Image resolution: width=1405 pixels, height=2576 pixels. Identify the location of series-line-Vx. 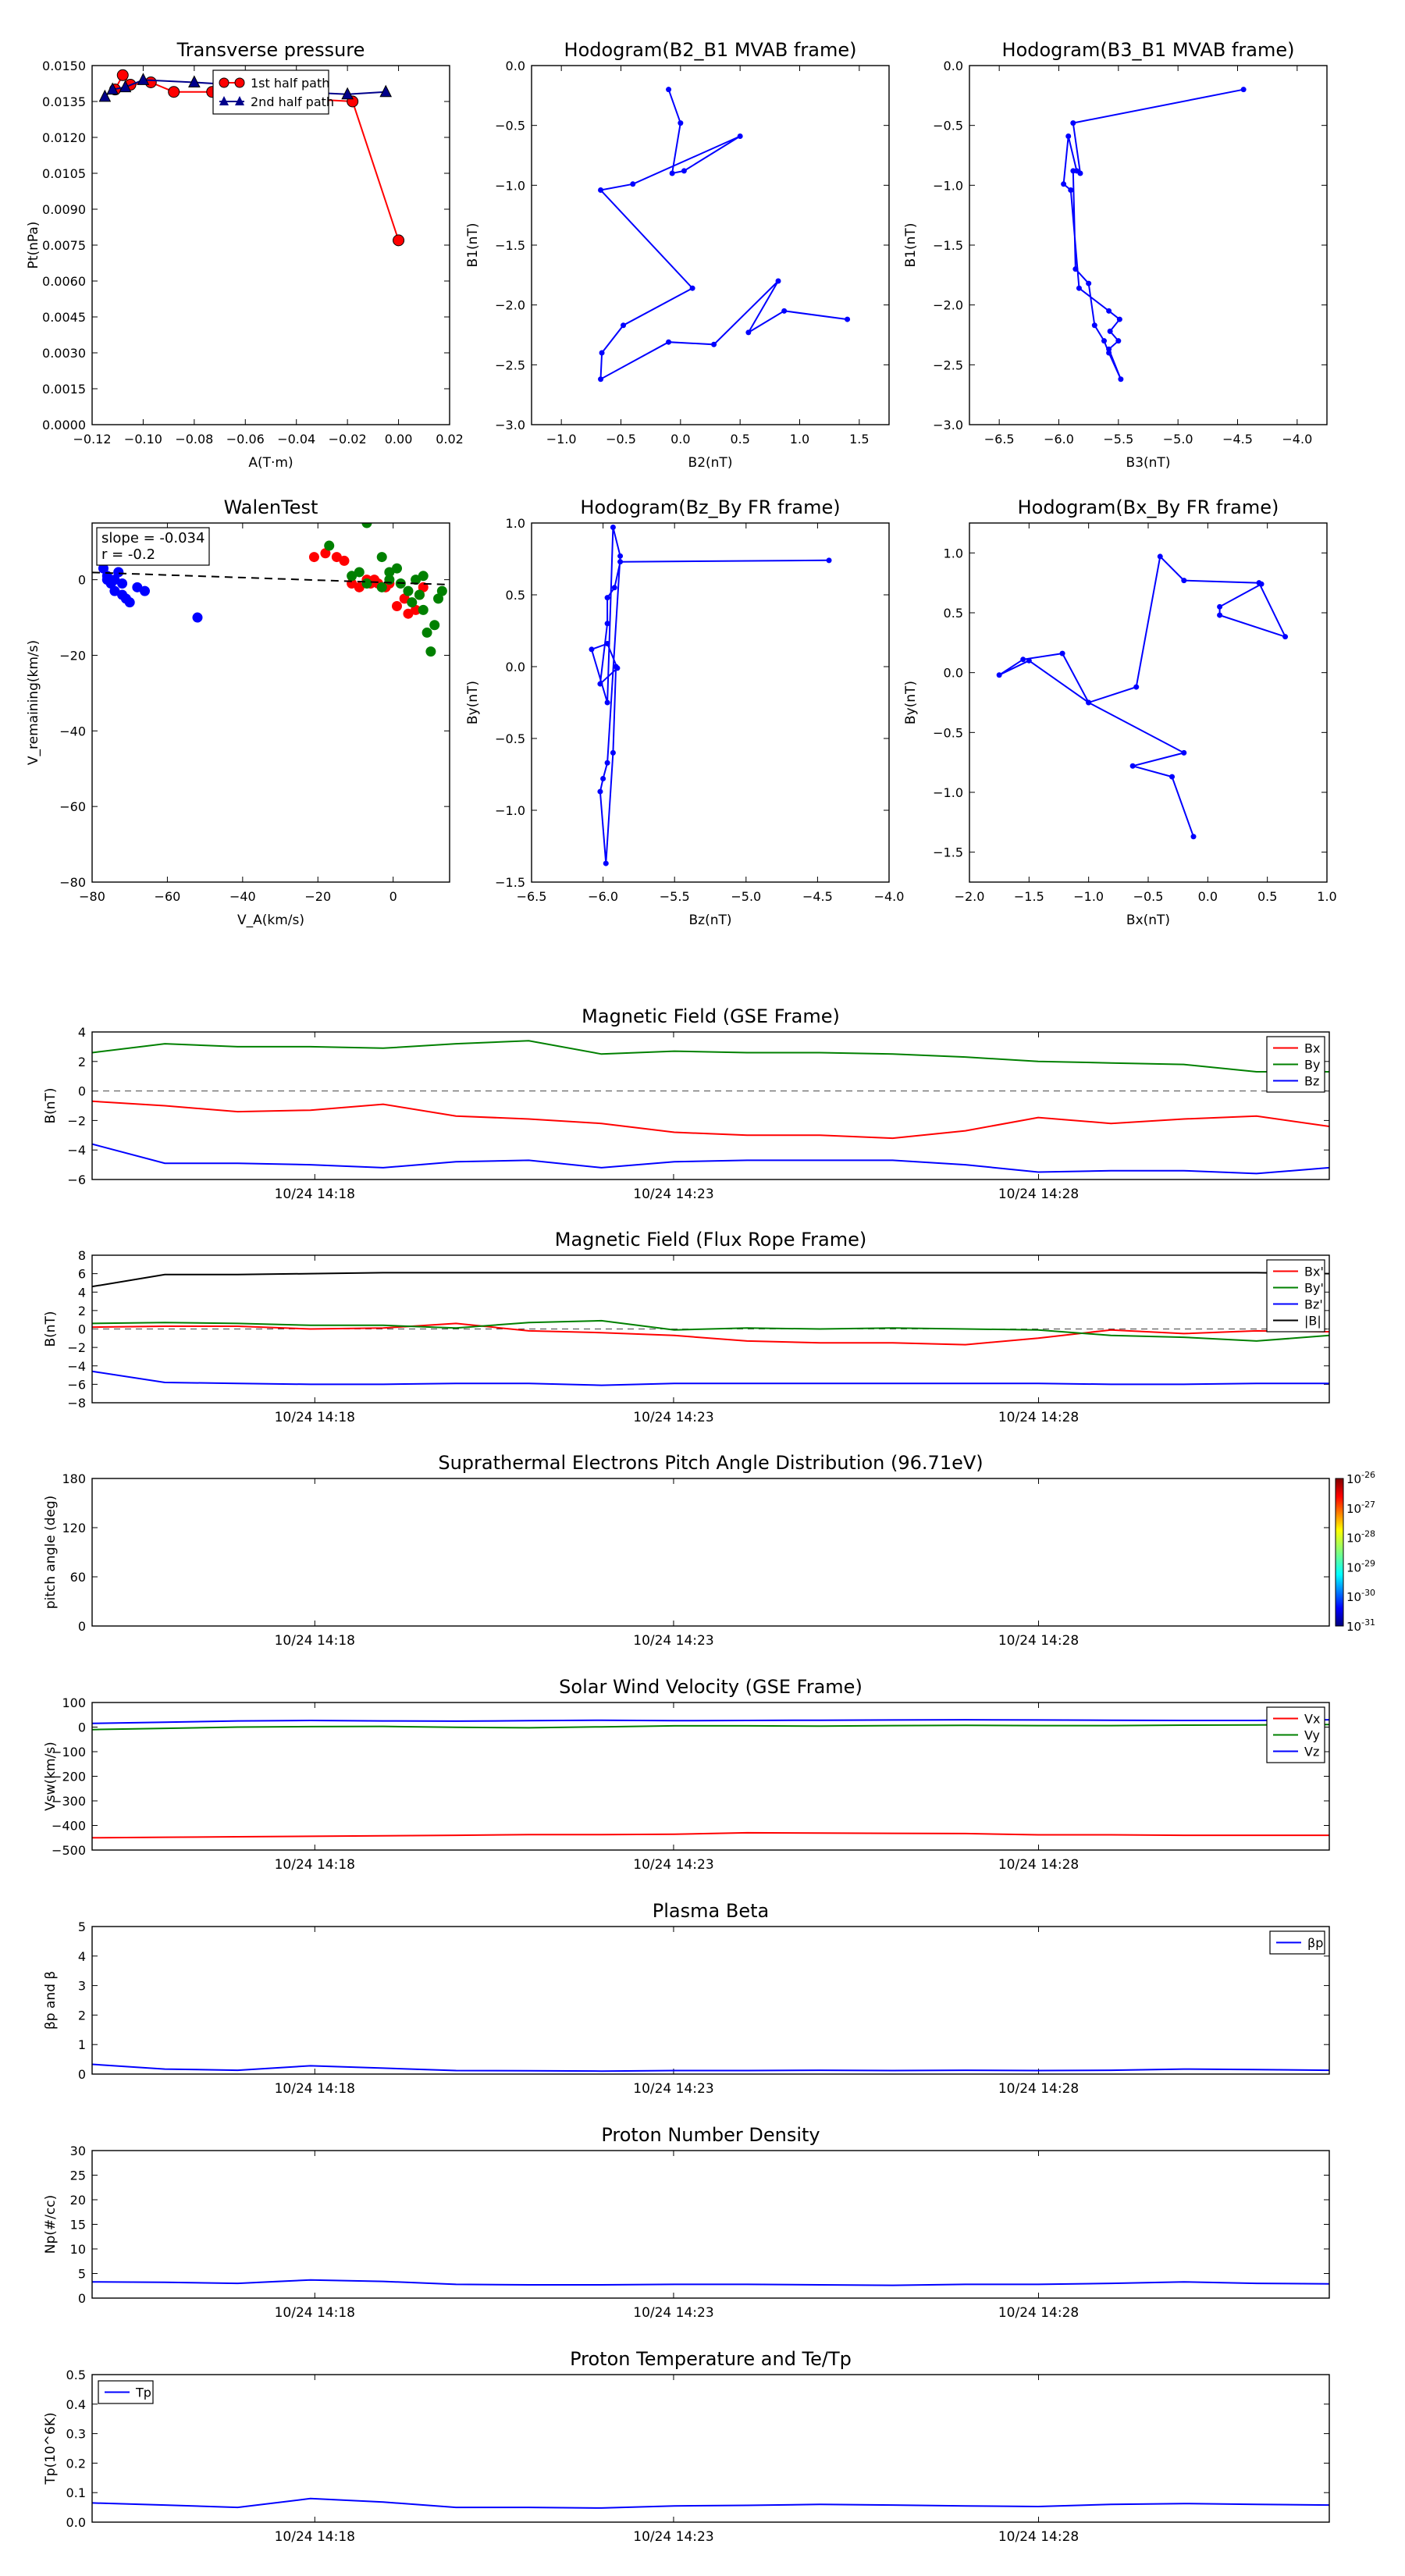
(711, 1835).